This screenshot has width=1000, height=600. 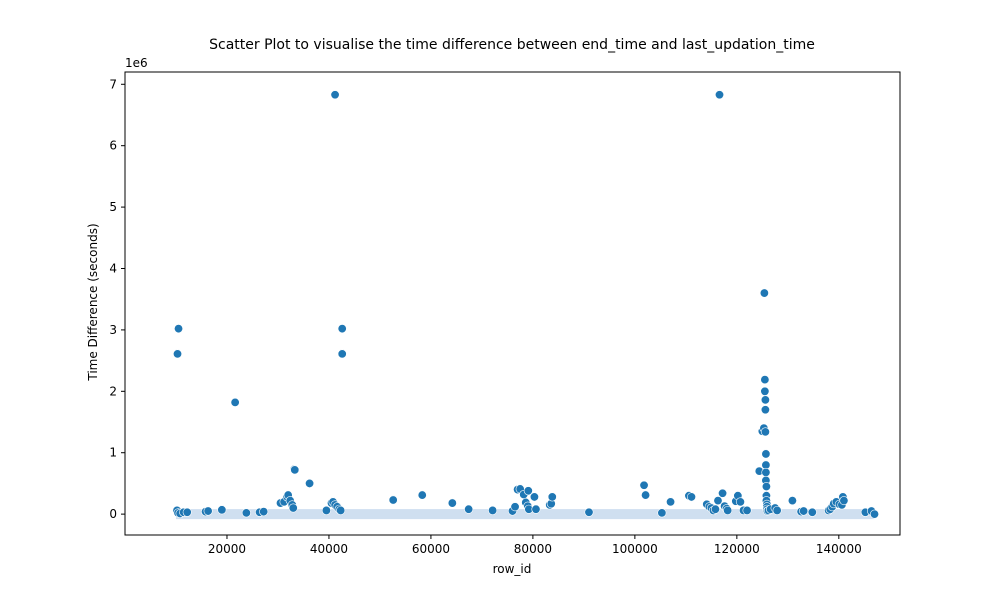 I want to click on x-tick-label: 60000, so click(x=431, y=549).